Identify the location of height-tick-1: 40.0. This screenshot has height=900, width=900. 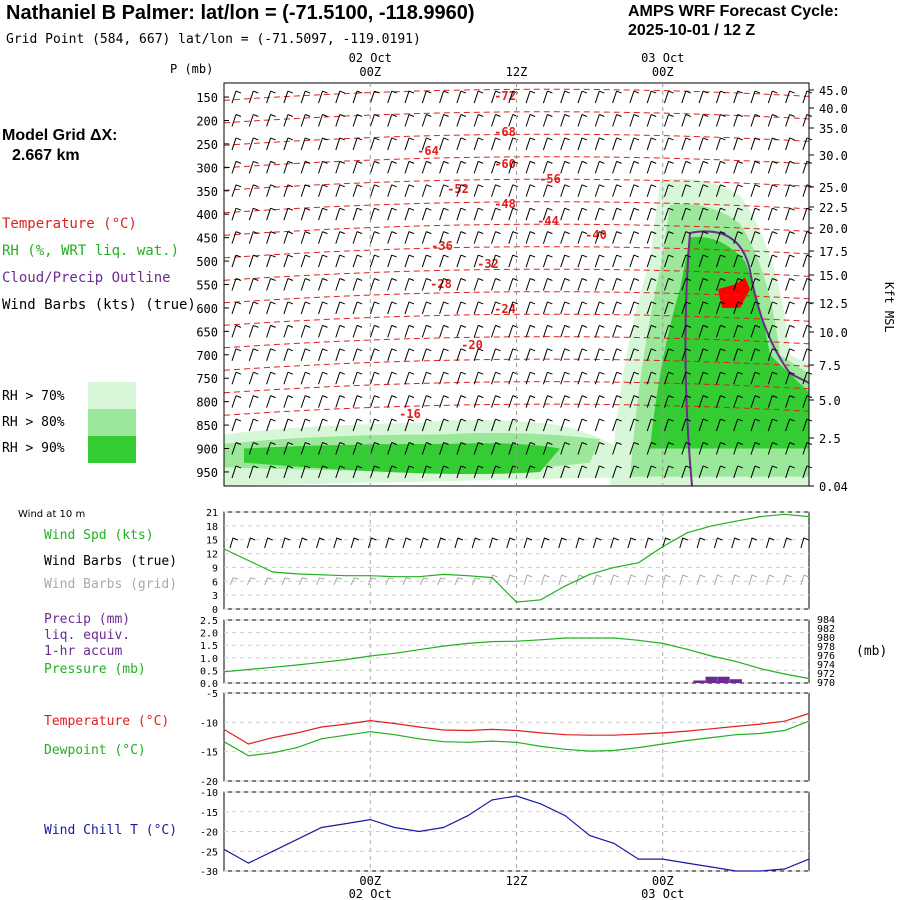
(833, 109).